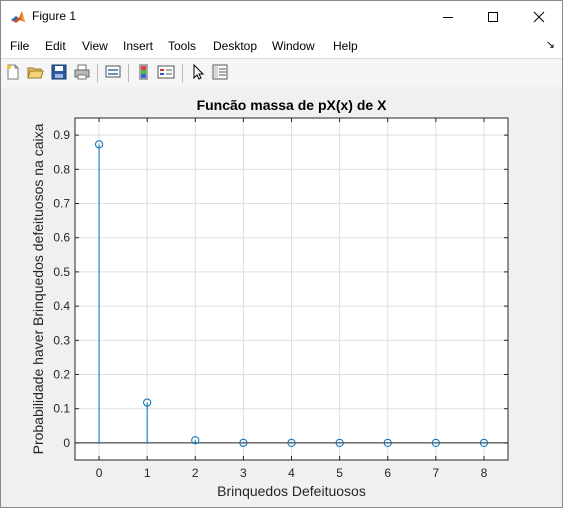 The width and height of the screenshot is (563, 512). Describe the element at coordinates (292, 105) in the screenshot. I see `chart-title: Funcão massa de pX(x) de X` at that location.